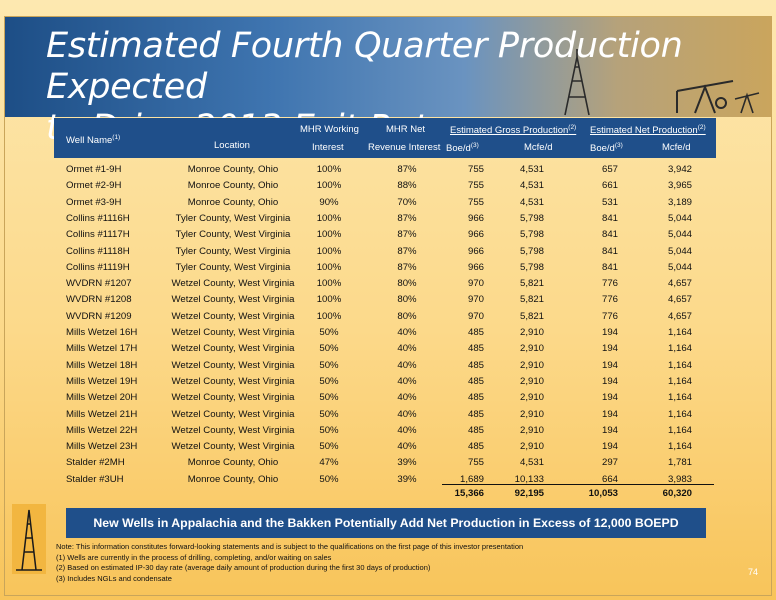 This screenshot has width=776, height=600. Describe the element at coordinates (406, 129) in the screenshot. I see `header-mhr-net-1: MHR Net` at that location.